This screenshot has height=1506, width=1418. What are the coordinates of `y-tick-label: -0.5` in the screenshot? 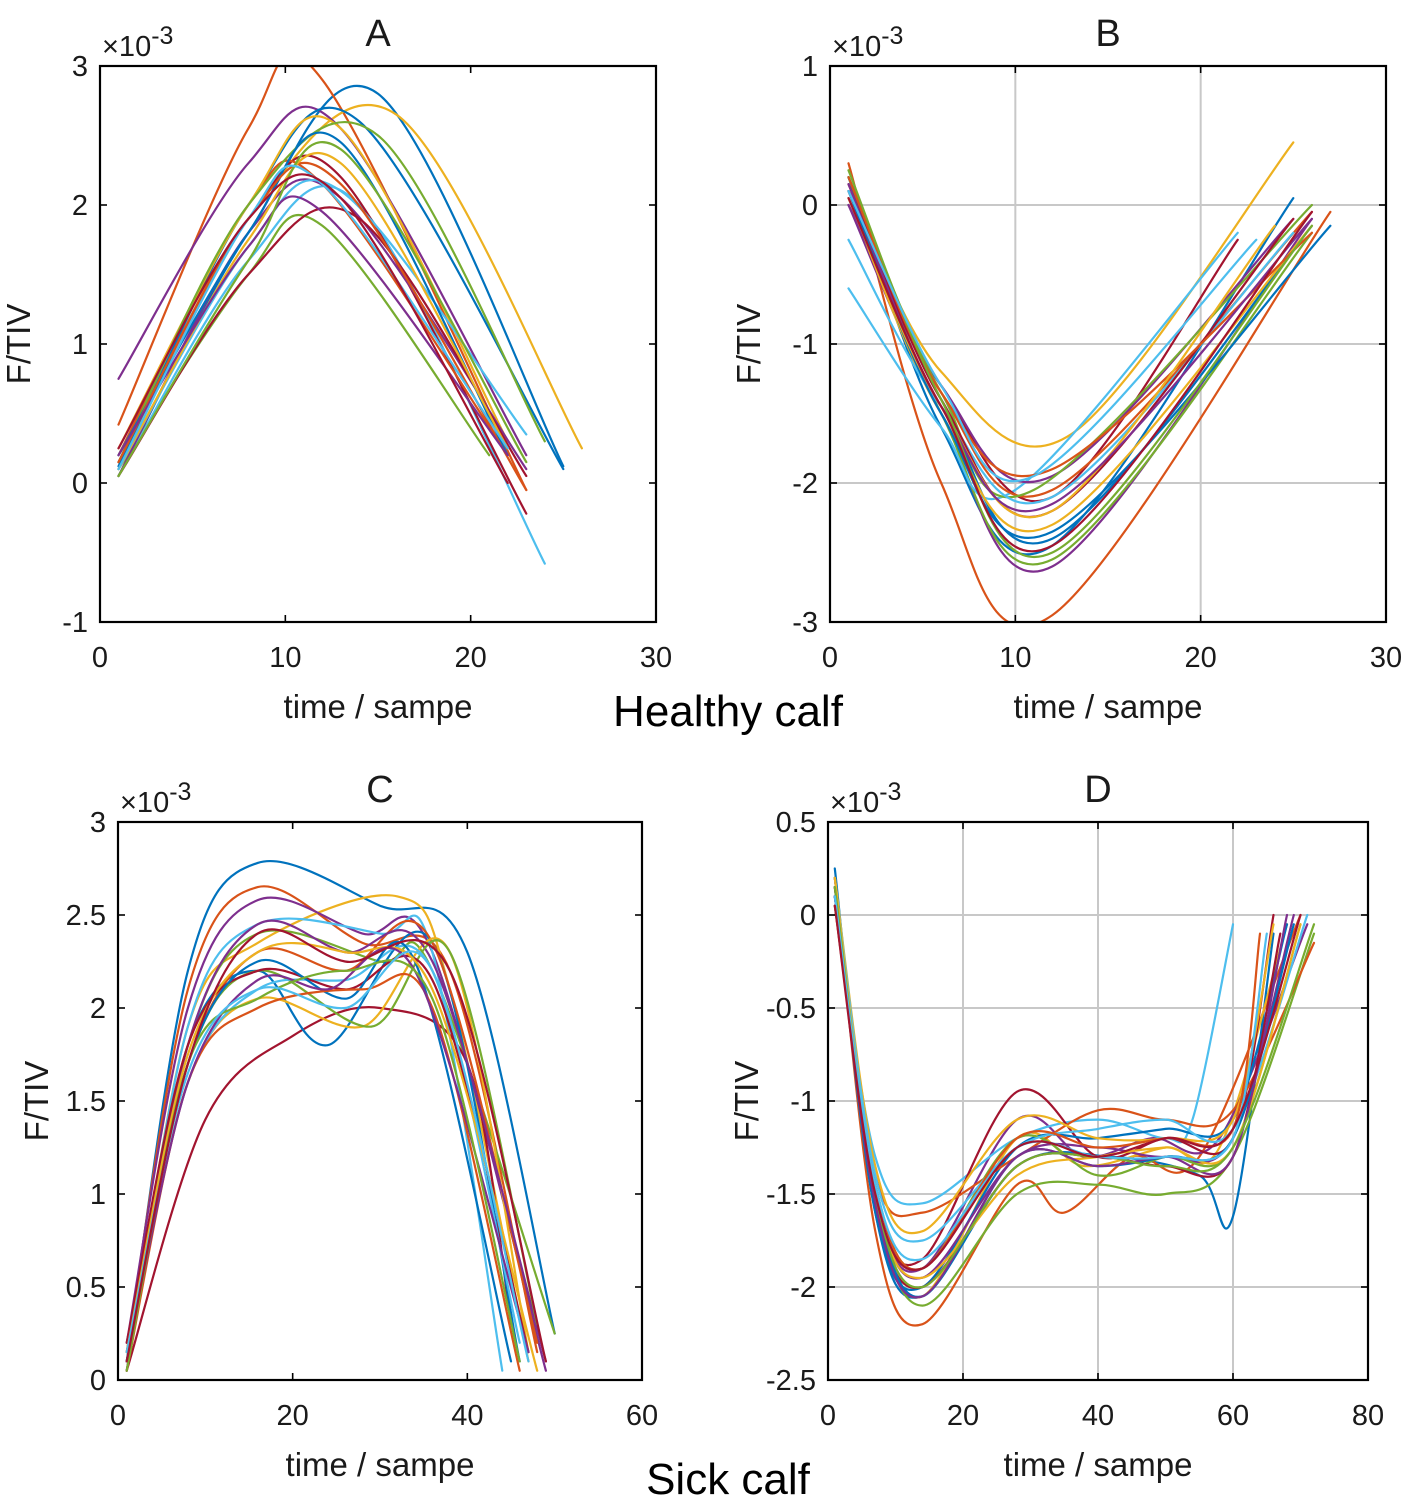 It's located at (791, 1009).